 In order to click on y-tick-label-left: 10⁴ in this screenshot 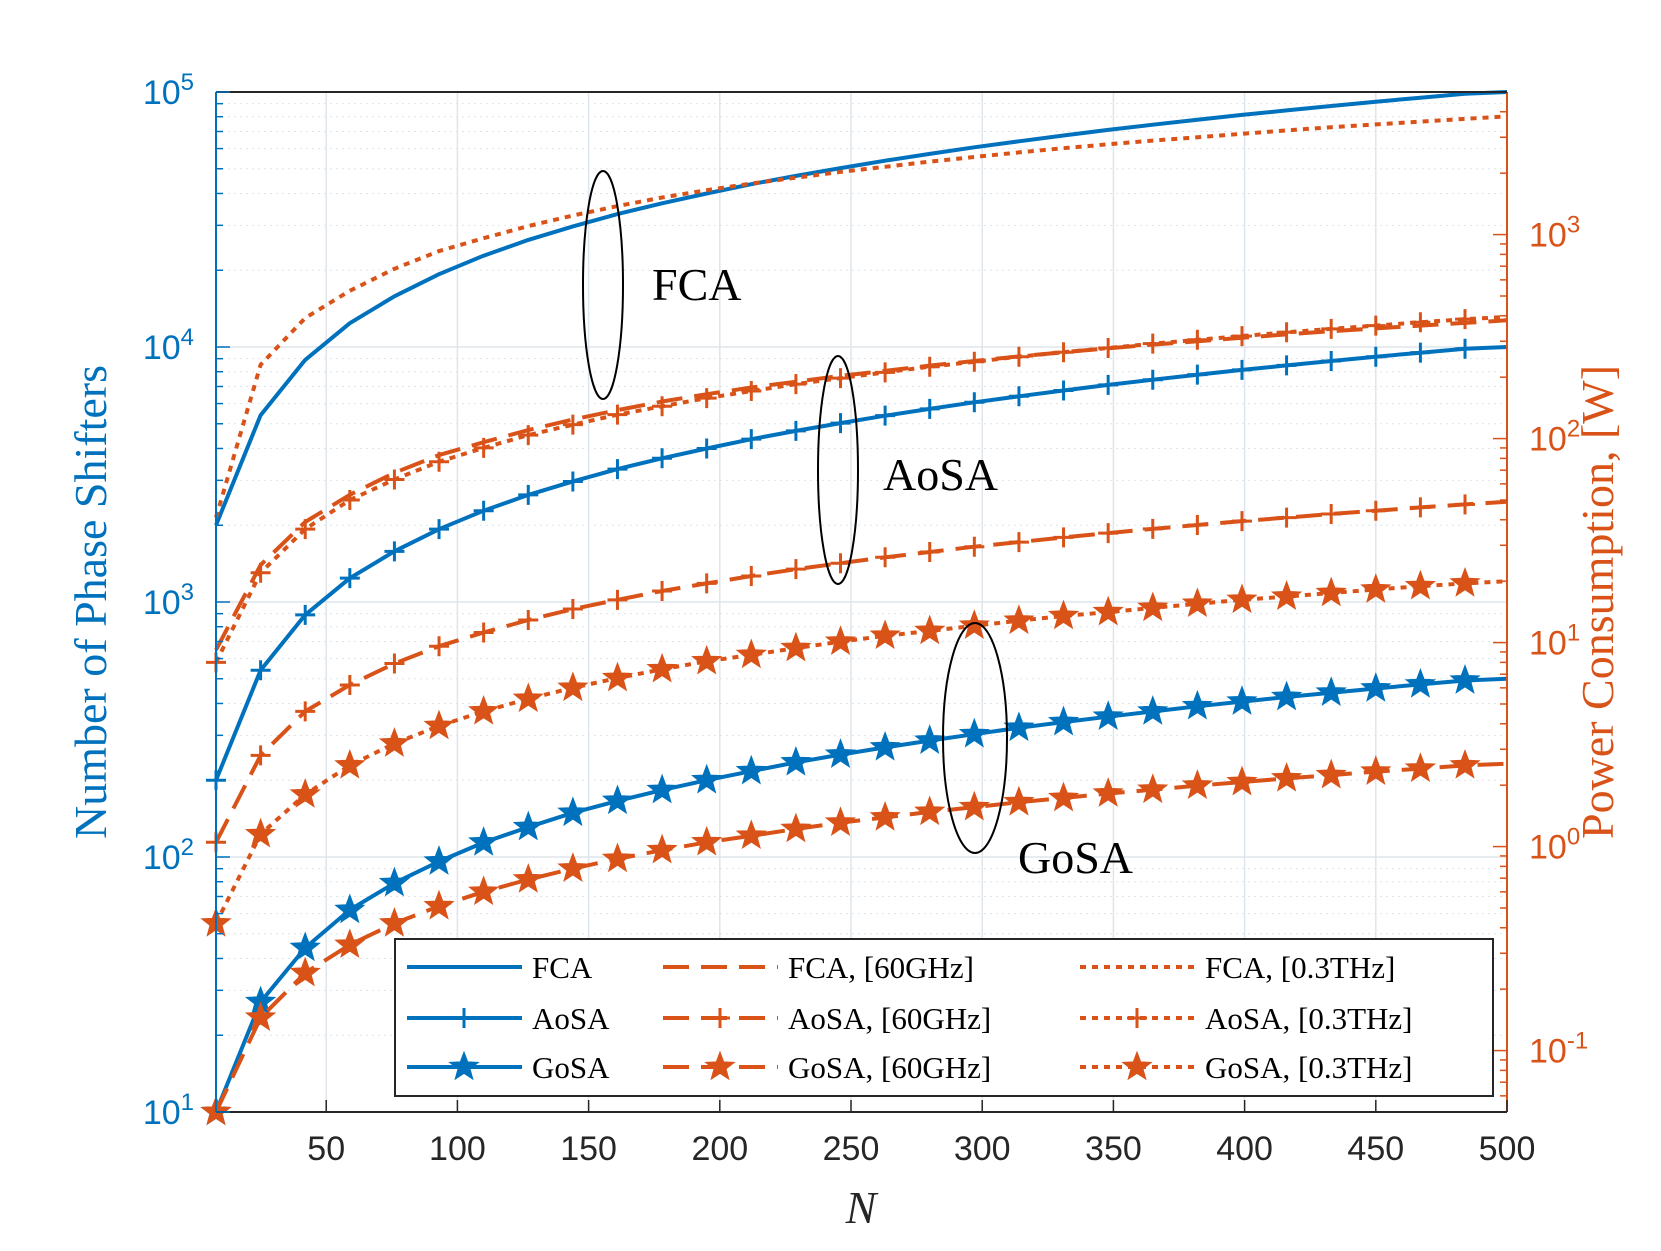, I will do `click(168, 345)`.